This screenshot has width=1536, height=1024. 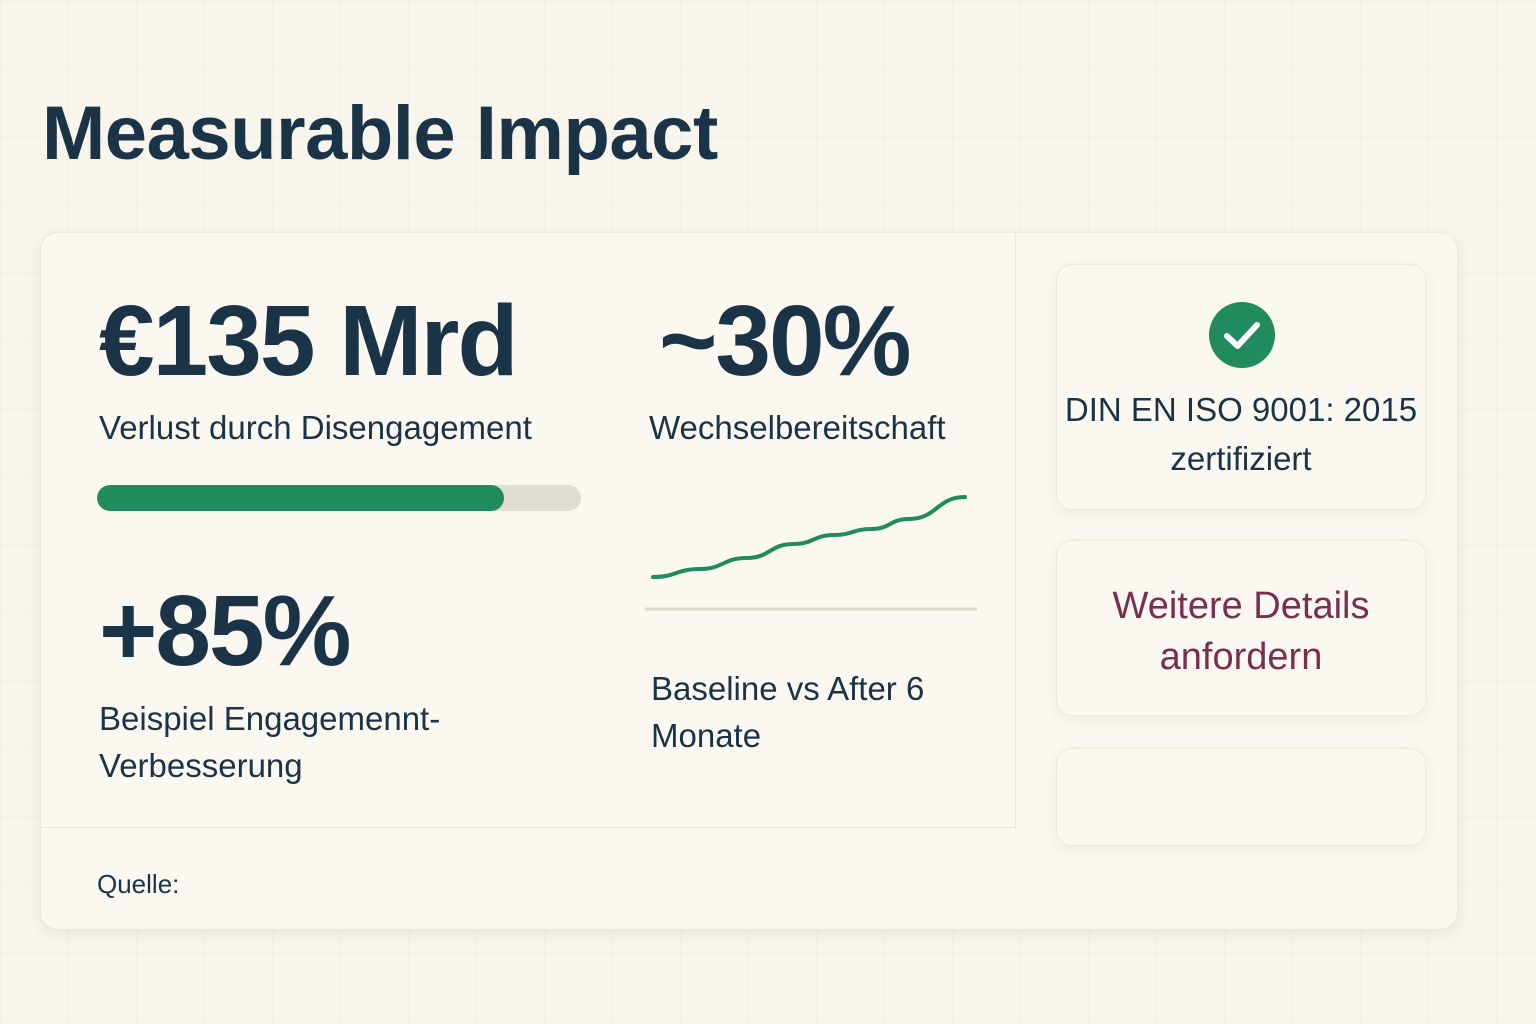 I want to click on request-details-button: Weitere Details anfordern, so click(x=1241, y=628).